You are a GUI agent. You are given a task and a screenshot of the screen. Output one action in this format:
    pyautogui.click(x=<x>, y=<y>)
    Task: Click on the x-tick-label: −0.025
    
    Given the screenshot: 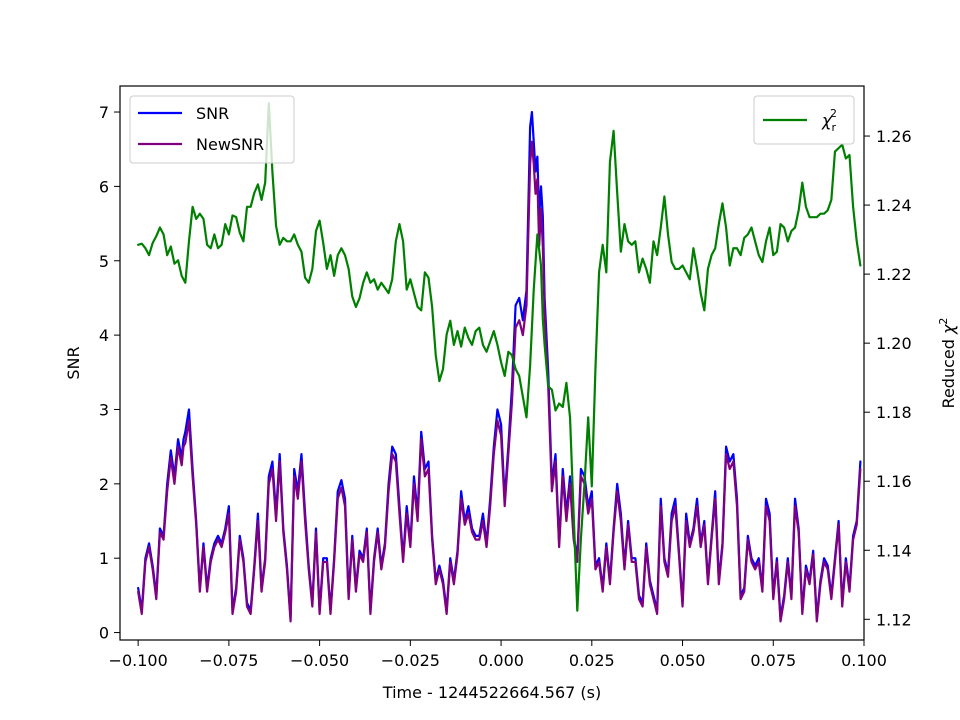 What is the action you would take?
    pyautogui.click(x=410, y=660)
    